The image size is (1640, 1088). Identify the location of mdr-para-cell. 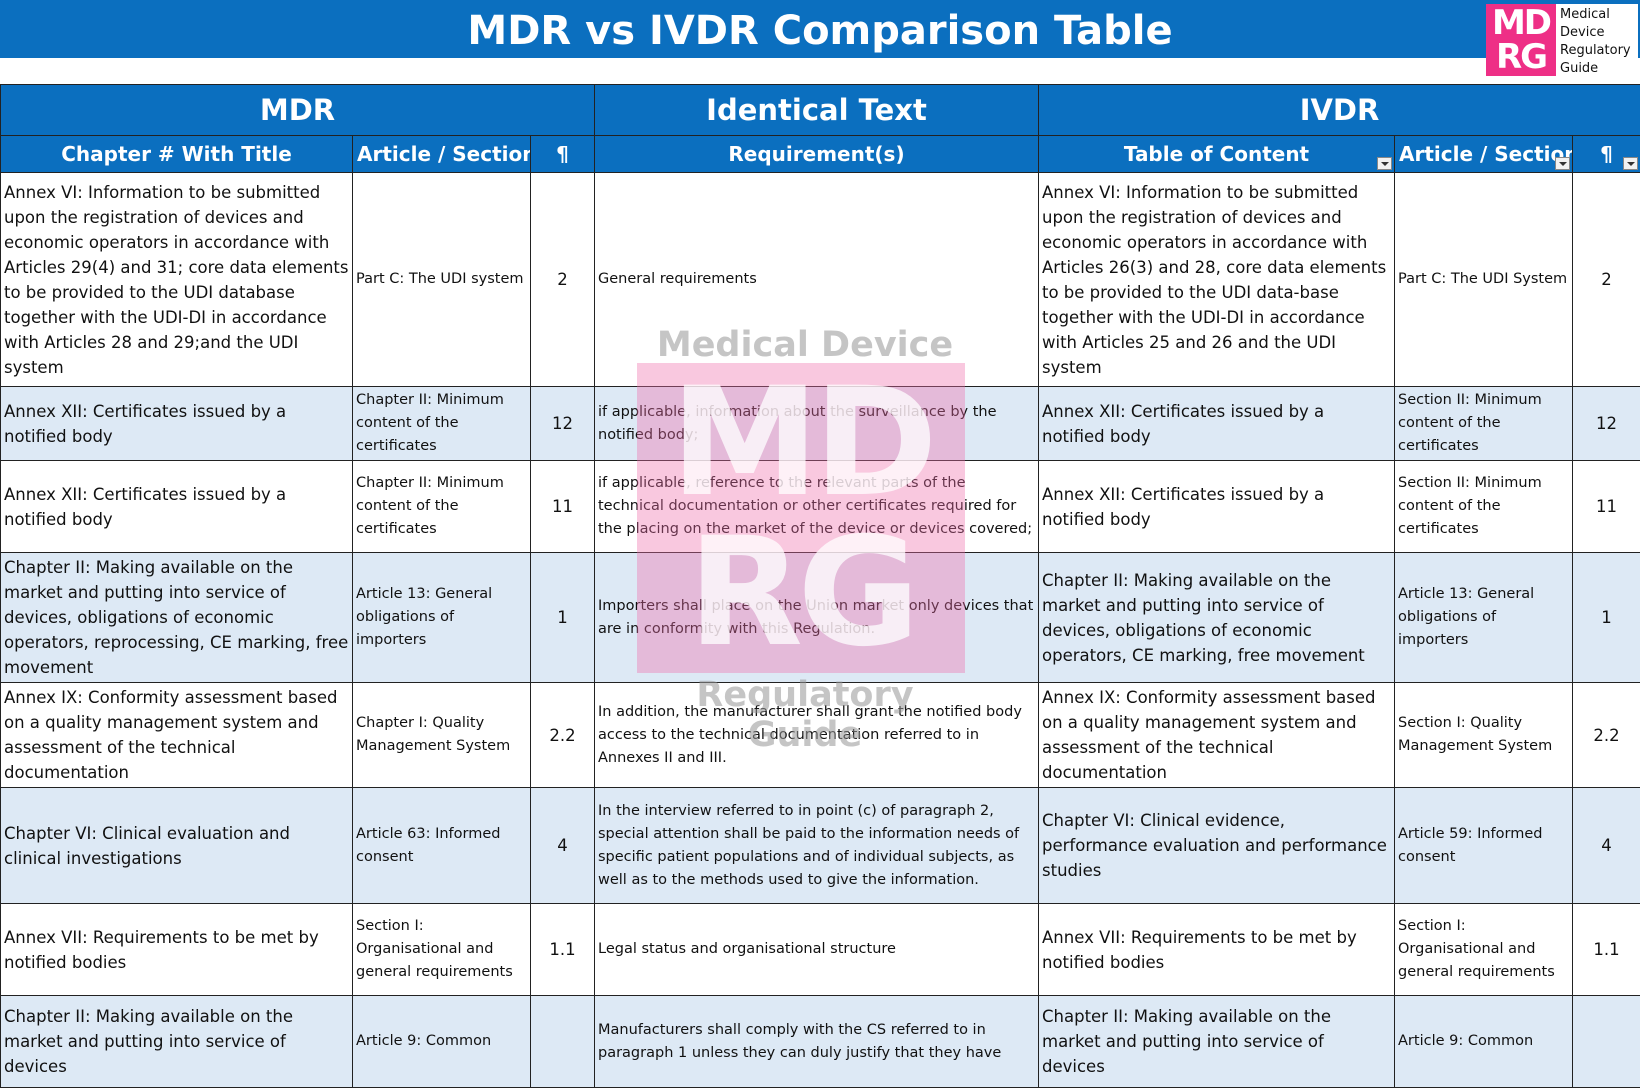
(563, 1042).